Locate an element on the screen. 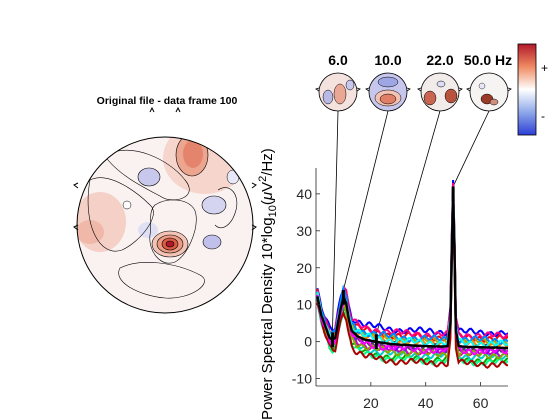 This screenshot has width=560, height=420. y-tick-label: 30 is located at coordinates (304, 231).